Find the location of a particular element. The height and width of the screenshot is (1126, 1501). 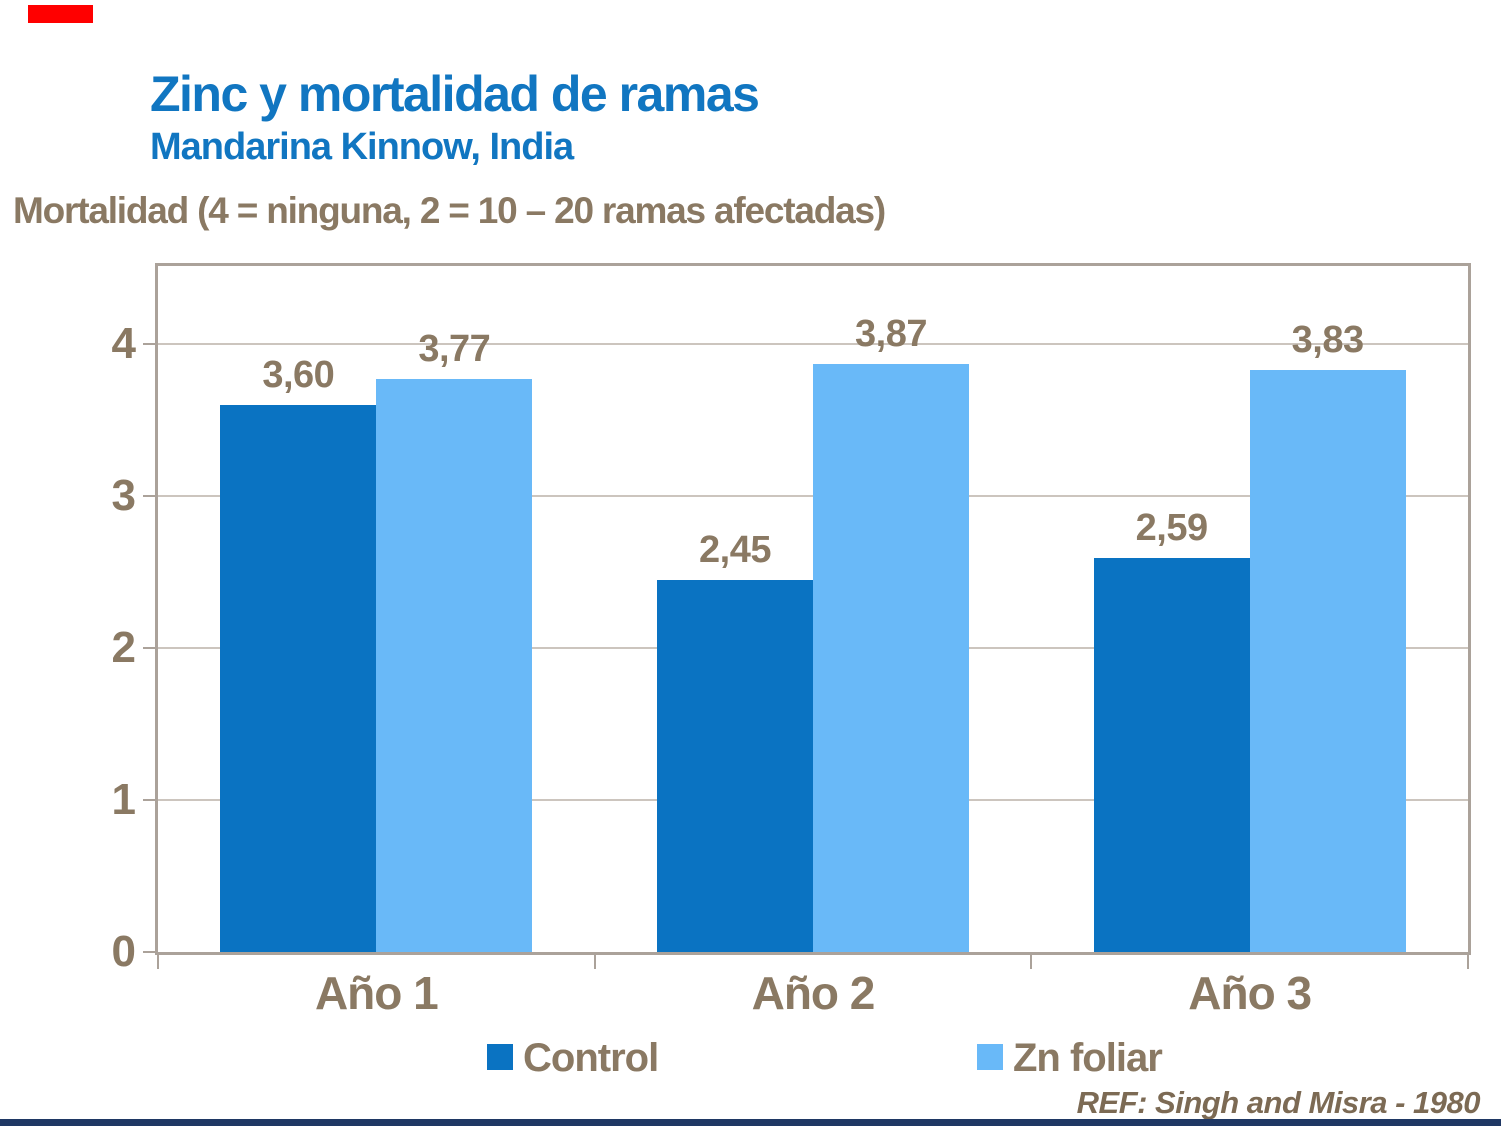

legend-label-control: Control is located at coordinates (591, 1058).